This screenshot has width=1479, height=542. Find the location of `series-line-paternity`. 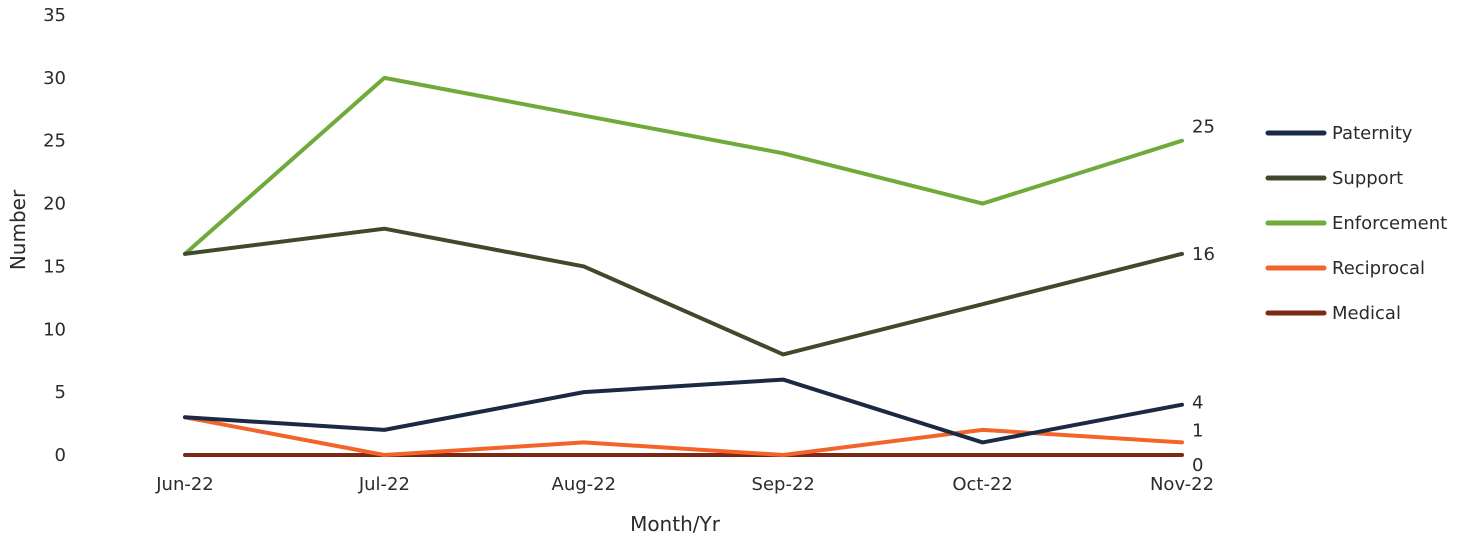

series-line-paternity is located at coordinates (683, 411).